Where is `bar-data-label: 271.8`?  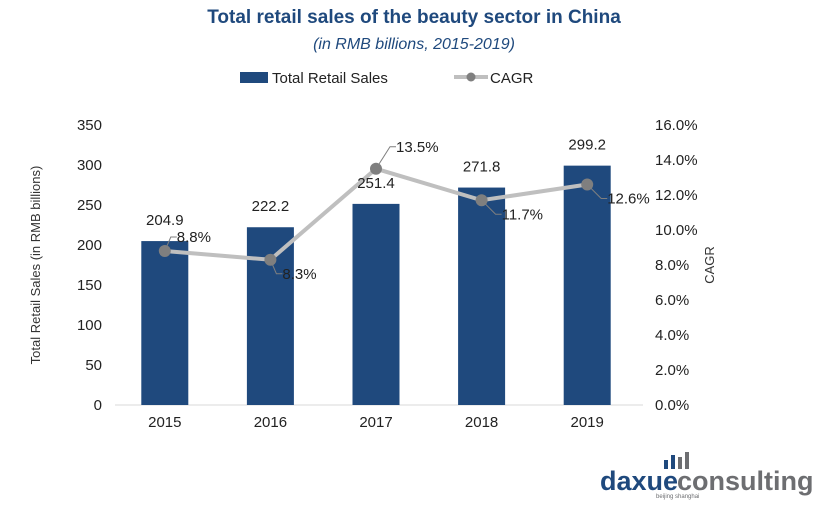 bar-data-label: 271.8 is located at coordinates (482, 167).